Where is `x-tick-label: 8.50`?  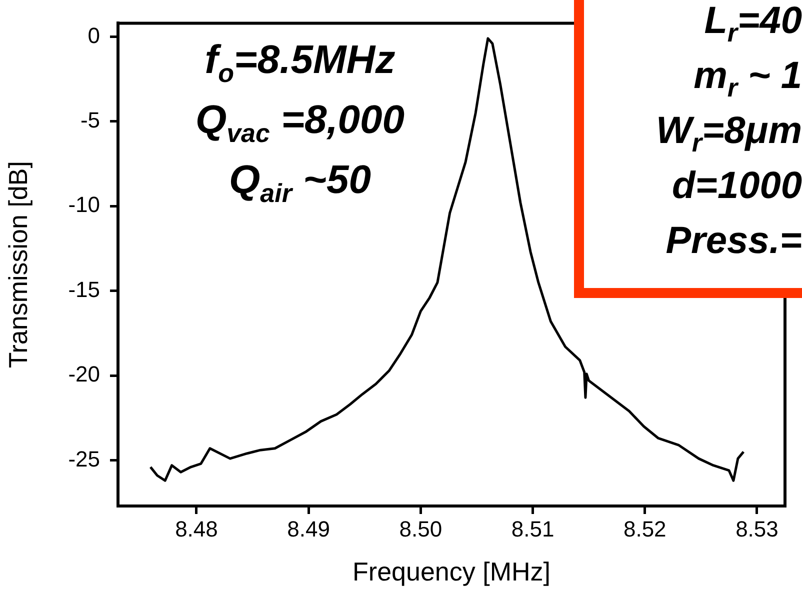 x-tick-label: 8.50 is located at coordinates (420, 529).